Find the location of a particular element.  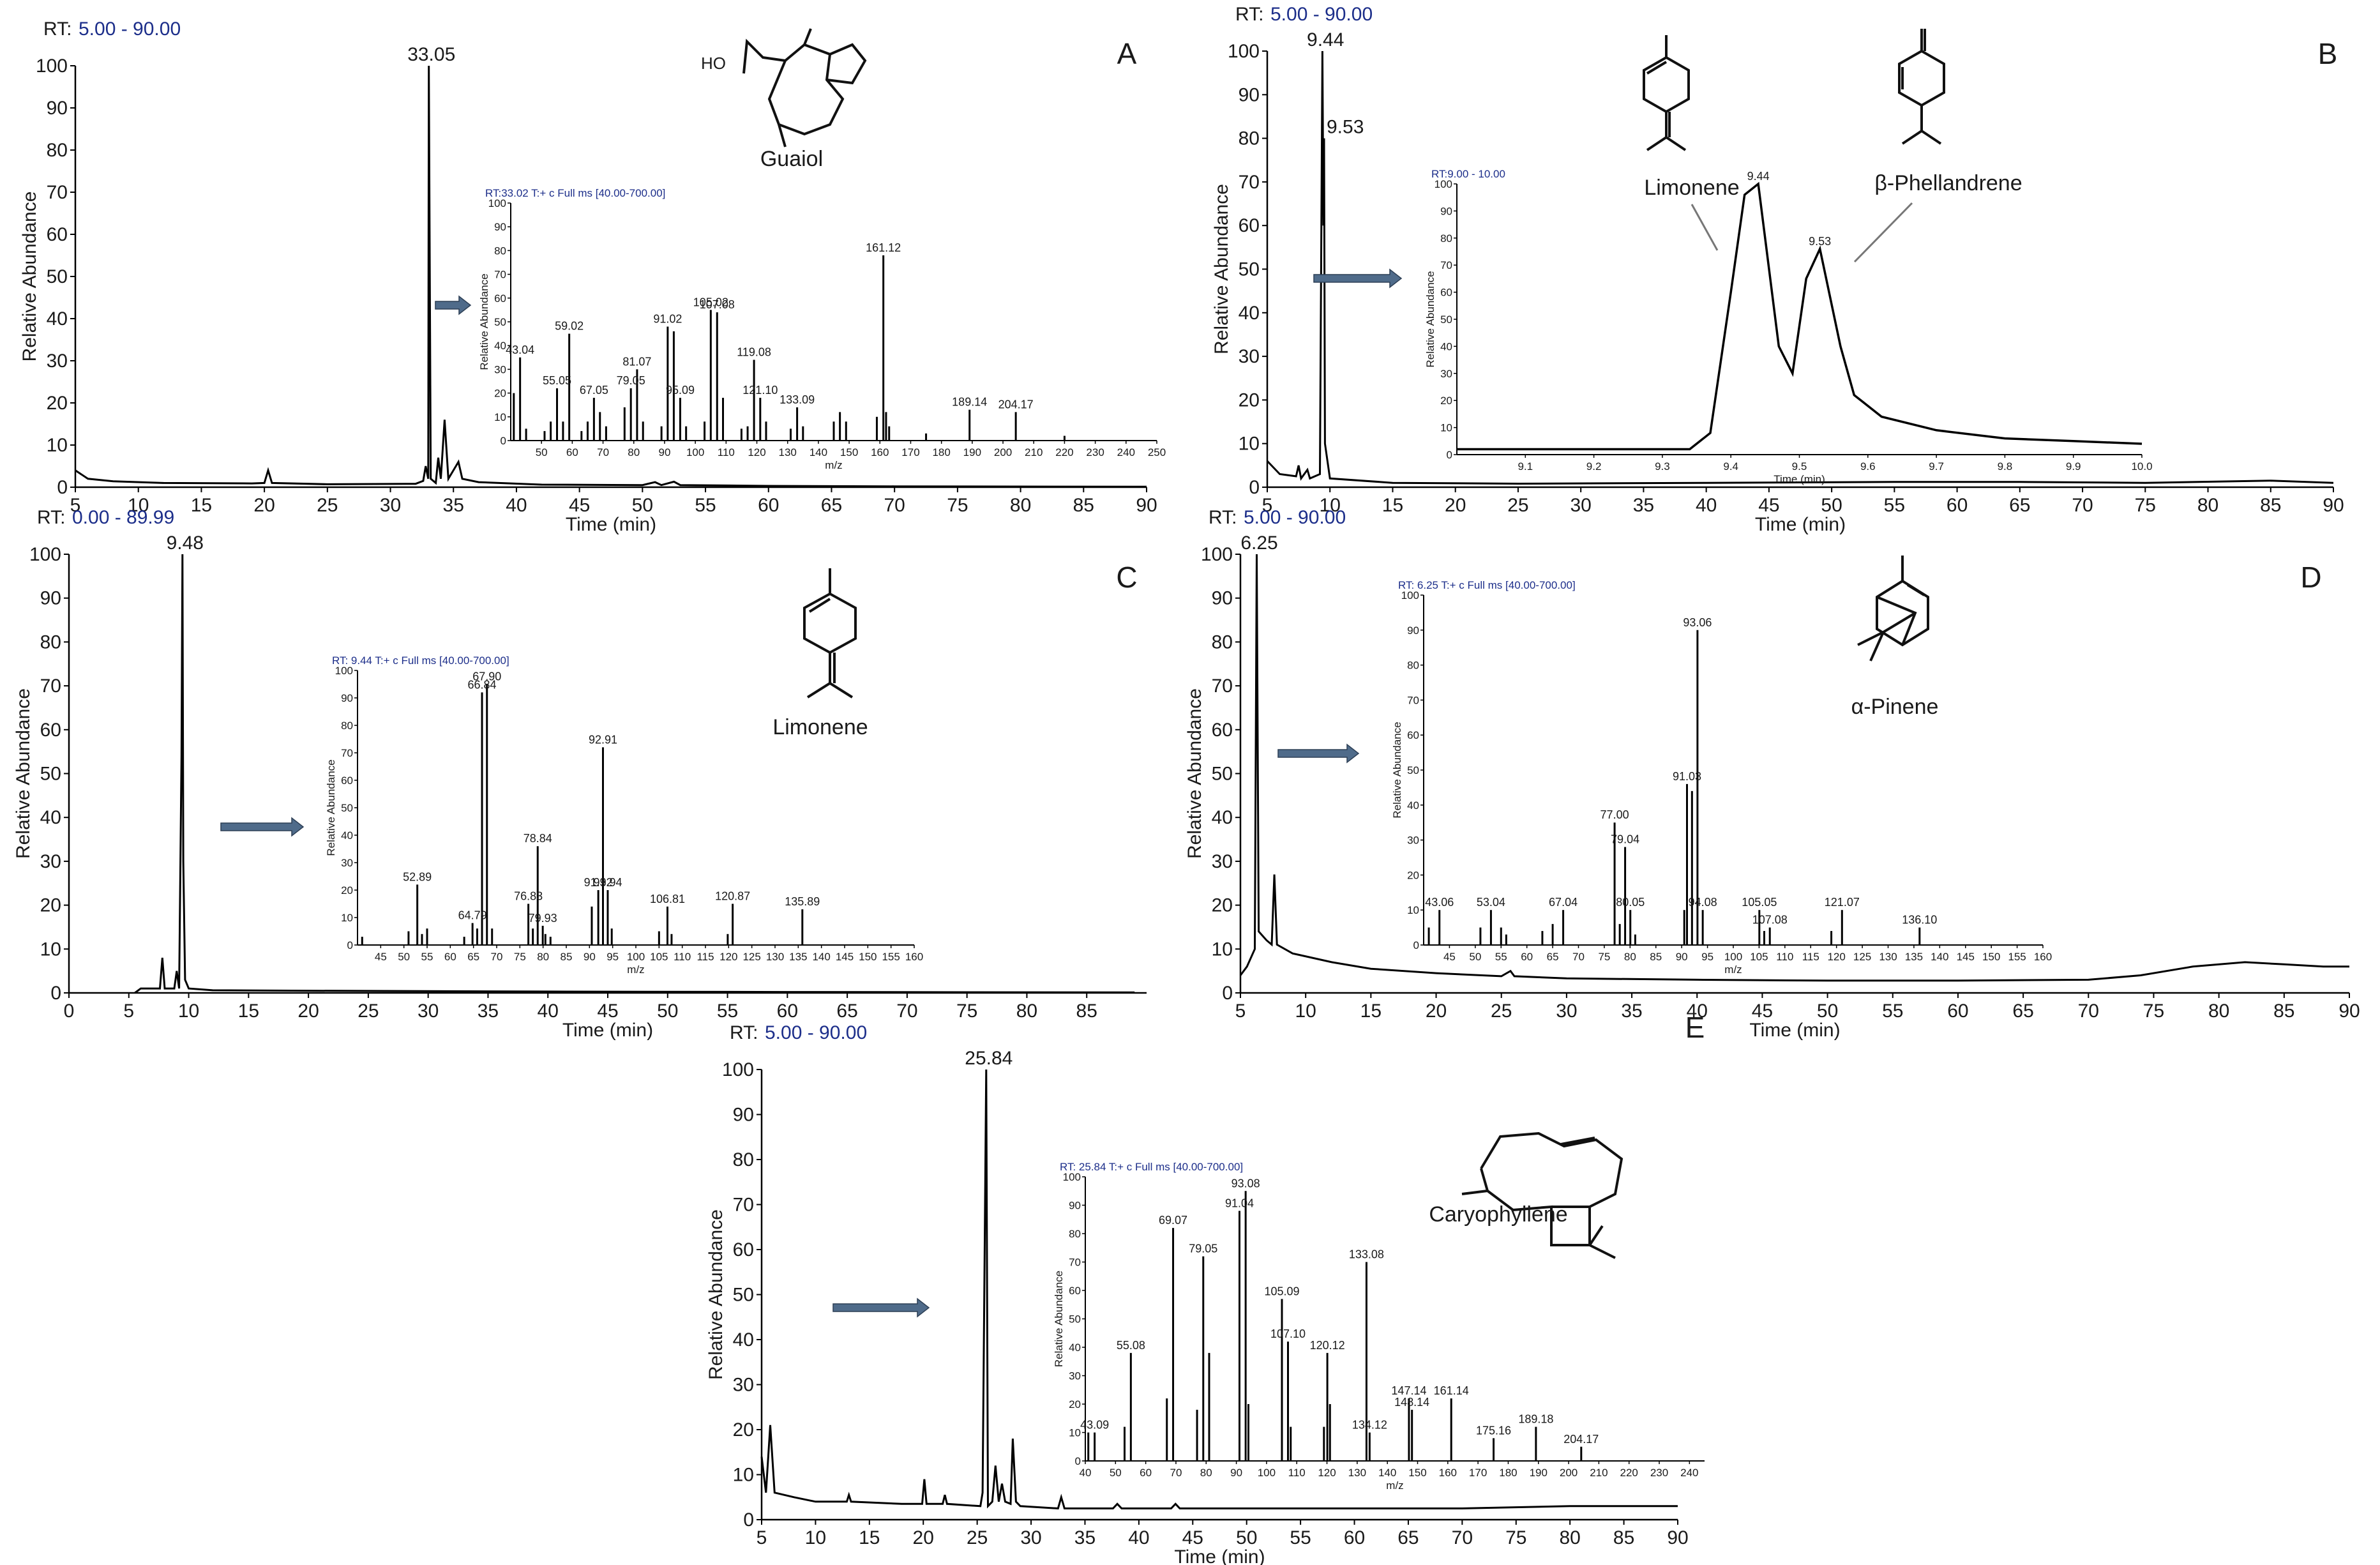

arrow-icon is located at coordinates (1358, 278).